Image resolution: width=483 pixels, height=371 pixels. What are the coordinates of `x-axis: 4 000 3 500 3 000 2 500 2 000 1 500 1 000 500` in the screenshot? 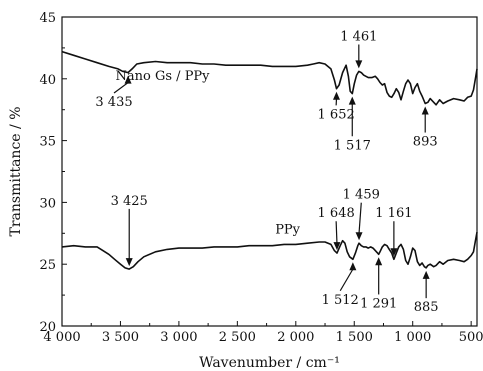 It's located at (263, 333).